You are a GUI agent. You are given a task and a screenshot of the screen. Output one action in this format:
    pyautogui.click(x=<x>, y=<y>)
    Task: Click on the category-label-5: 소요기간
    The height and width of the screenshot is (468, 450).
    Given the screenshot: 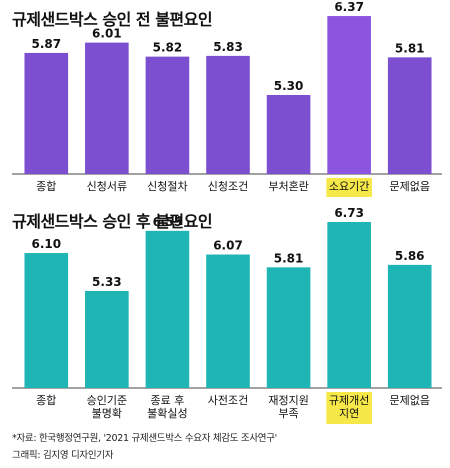 What is the action you would take?
    pyautogui.click(x=349, y=186)
    